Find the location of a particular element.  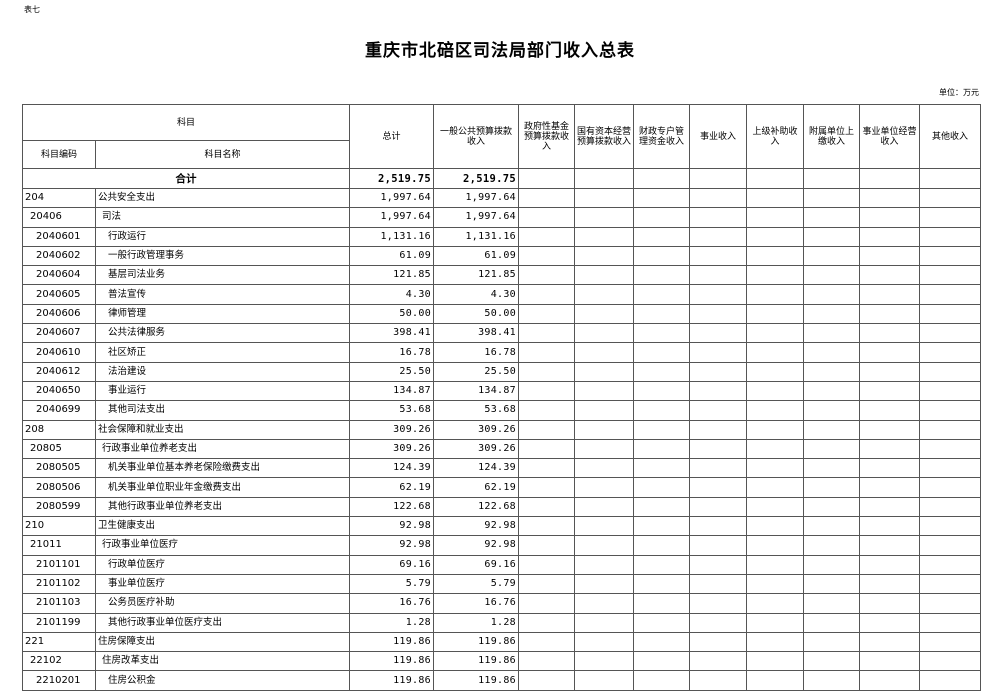

subject-name: 其他司法支出 is located at coordinates (222, 410).